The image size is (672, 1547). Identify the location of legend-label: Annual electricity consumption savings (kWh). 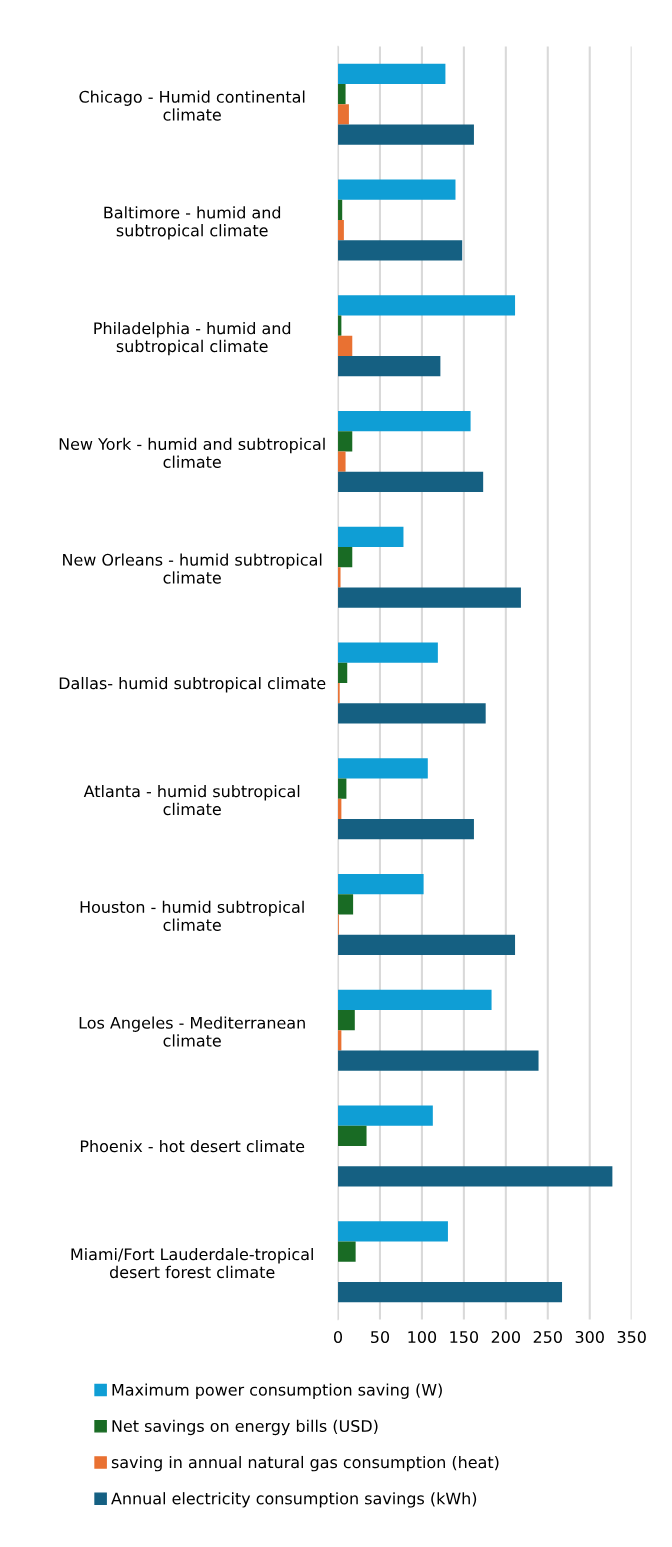
(294, 1500).